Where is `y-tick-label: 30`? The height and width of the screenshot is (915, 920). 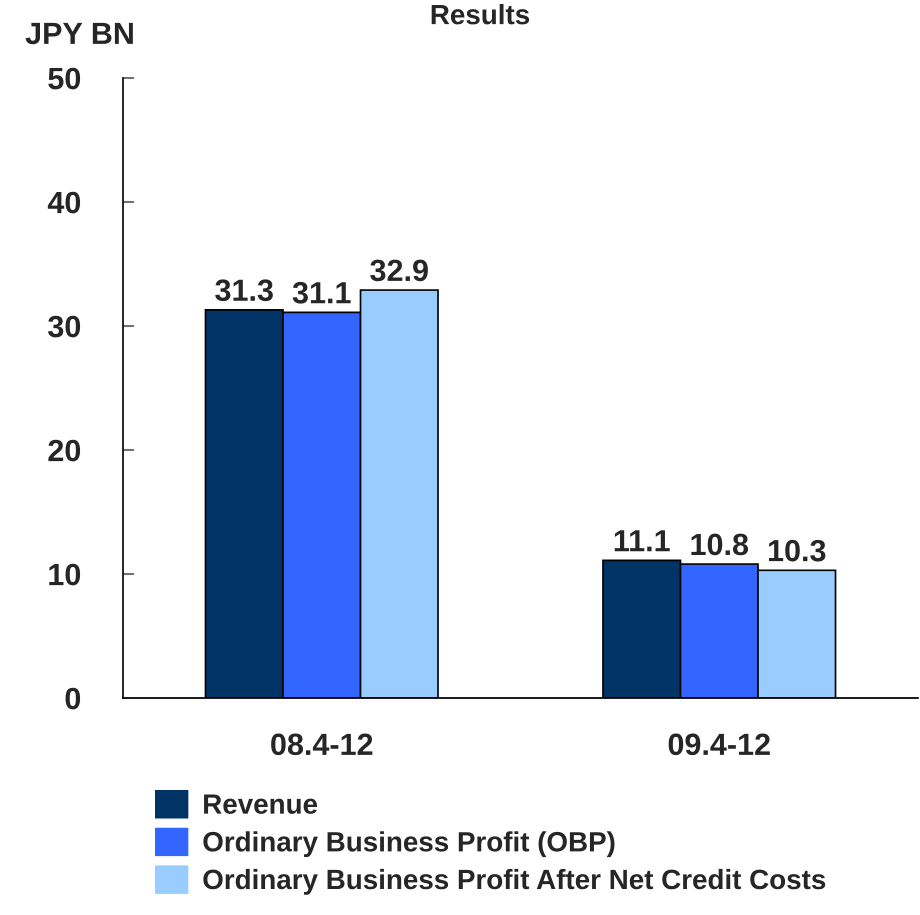 y-tick-label: 30 is located at coordinates (64, 327).